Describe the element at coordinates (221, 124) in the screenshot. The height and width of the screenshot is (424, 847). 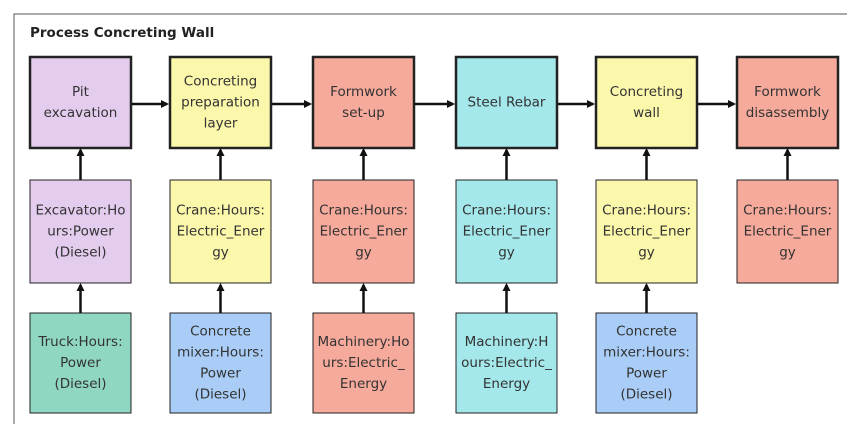
I see `box-label: layer` at that location.